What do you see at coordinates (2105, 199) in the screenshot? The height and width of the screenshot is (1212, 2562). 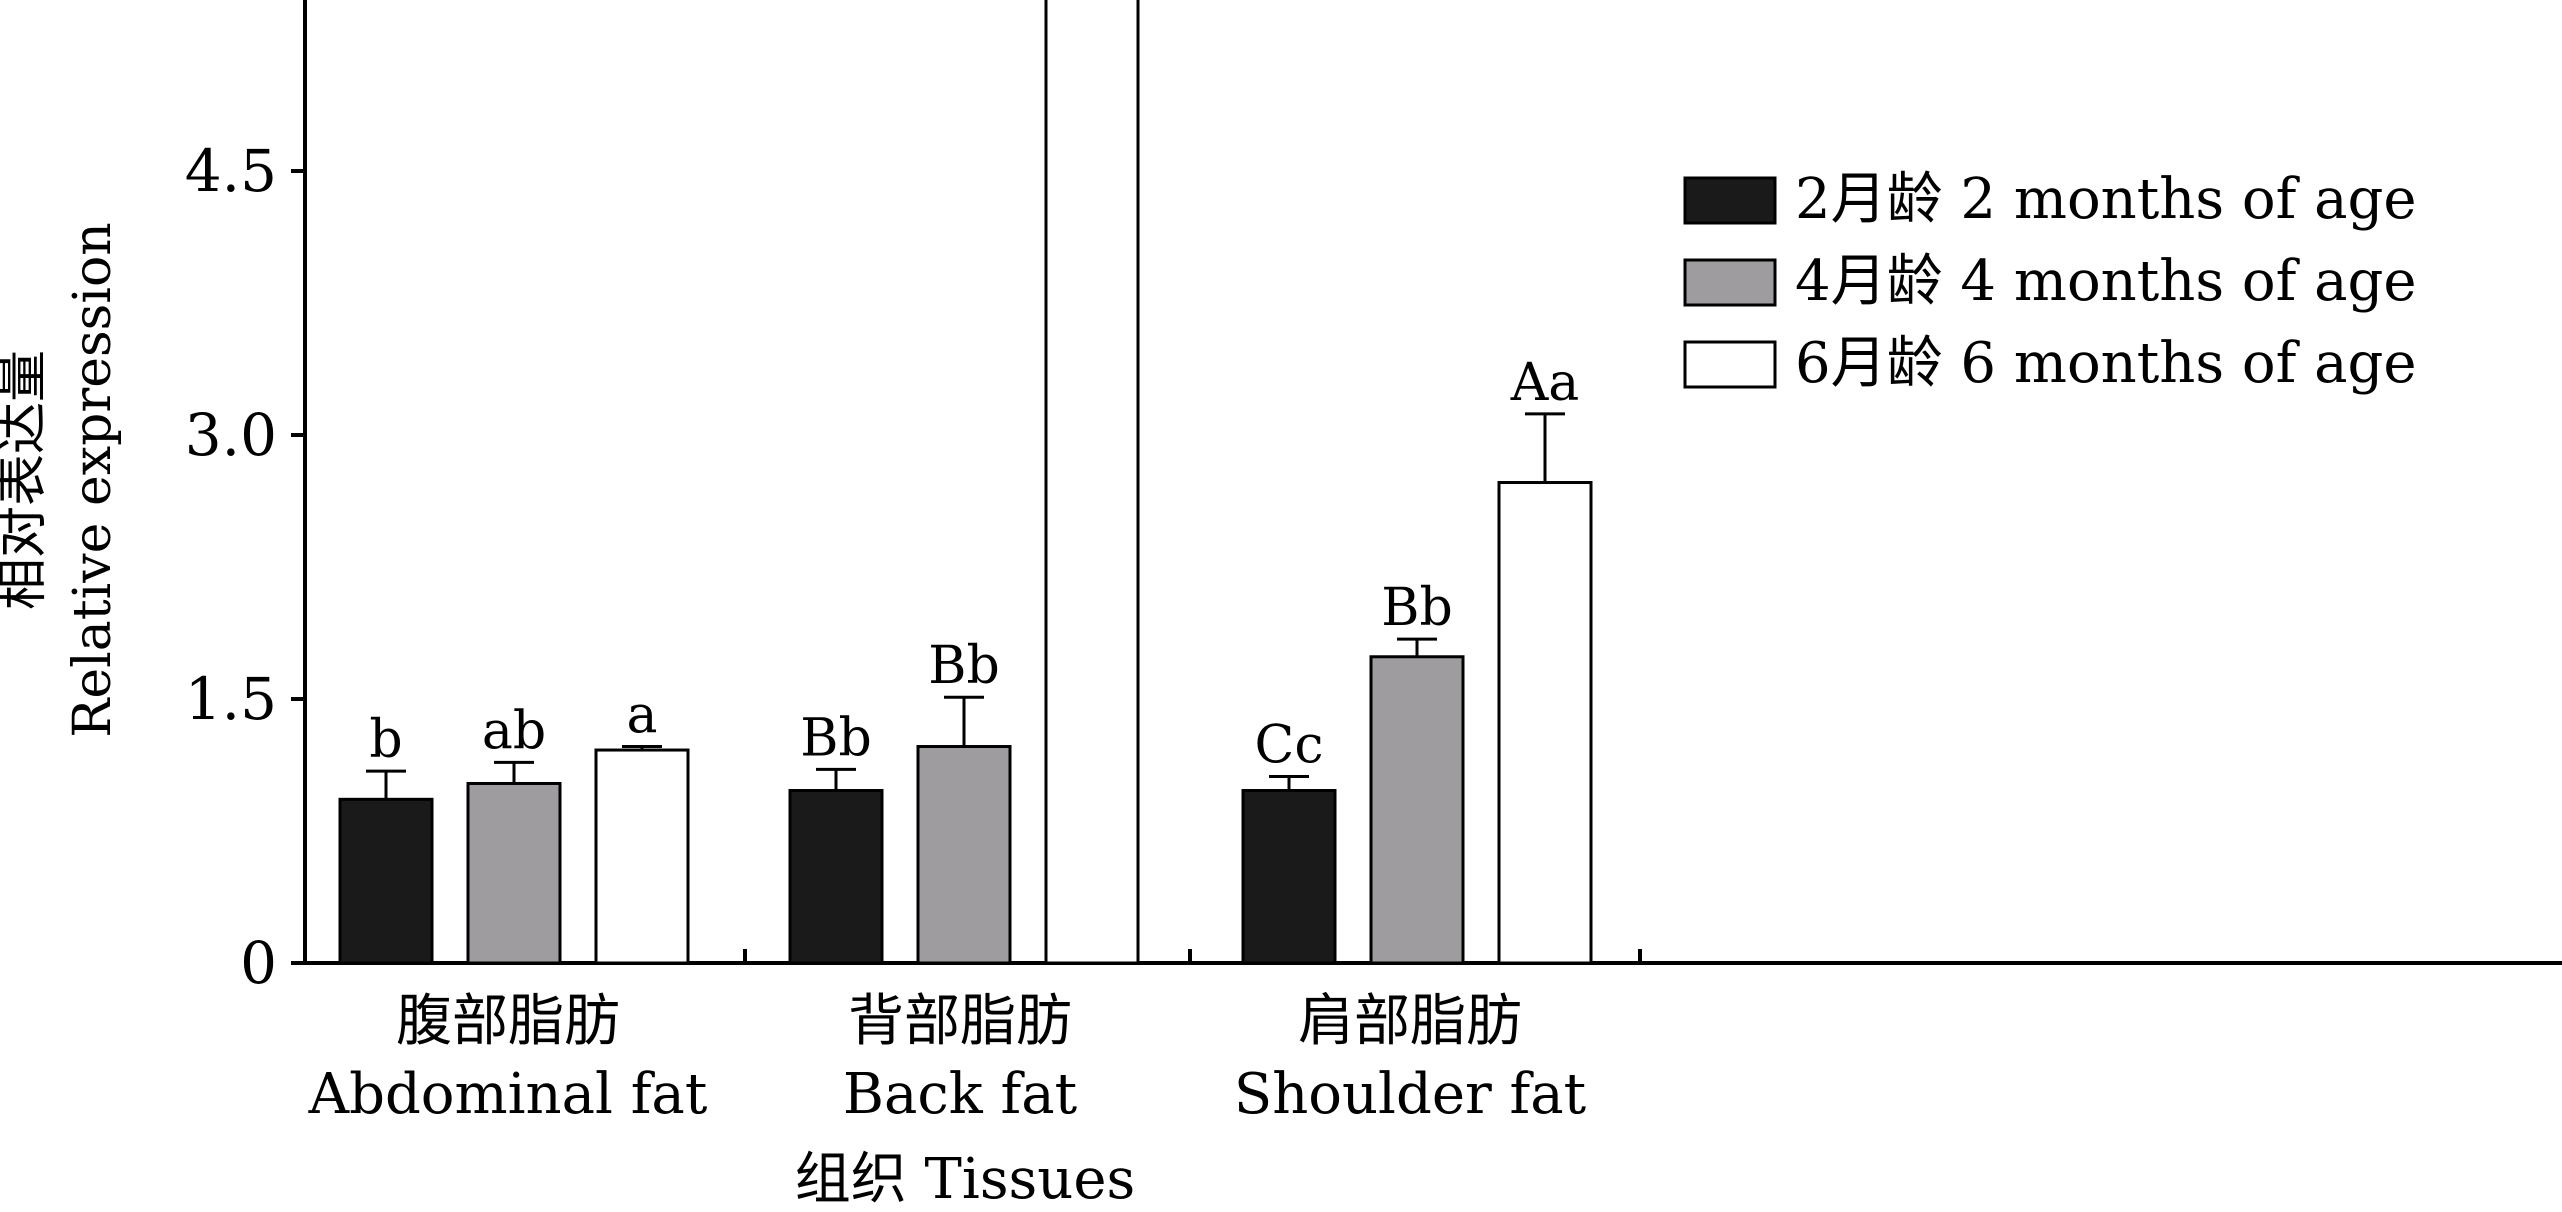 I see `legend-label: 2月龄 2 months of age` at bounding box center [2105, 199].